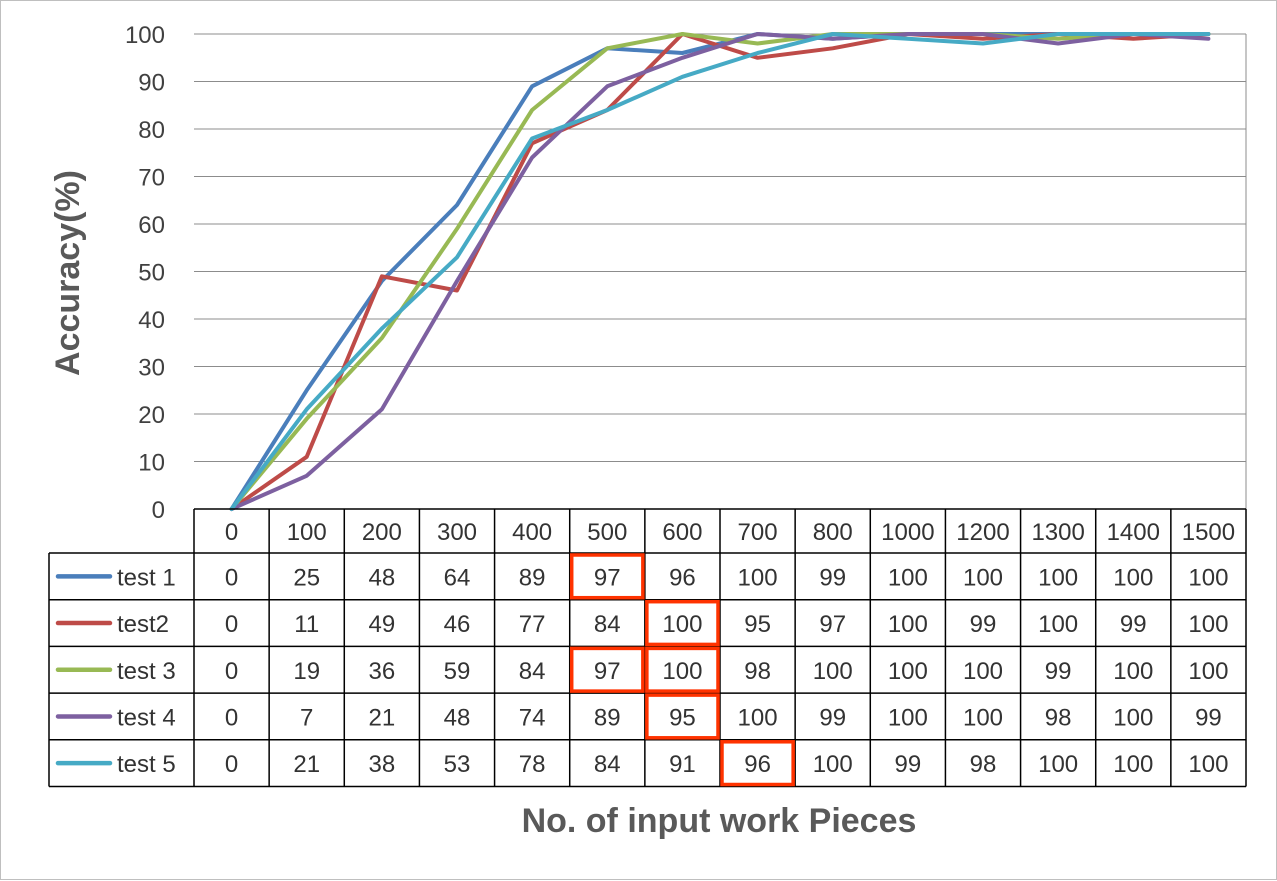  I want to click on y-tick-label: 100, so click(145, 35).